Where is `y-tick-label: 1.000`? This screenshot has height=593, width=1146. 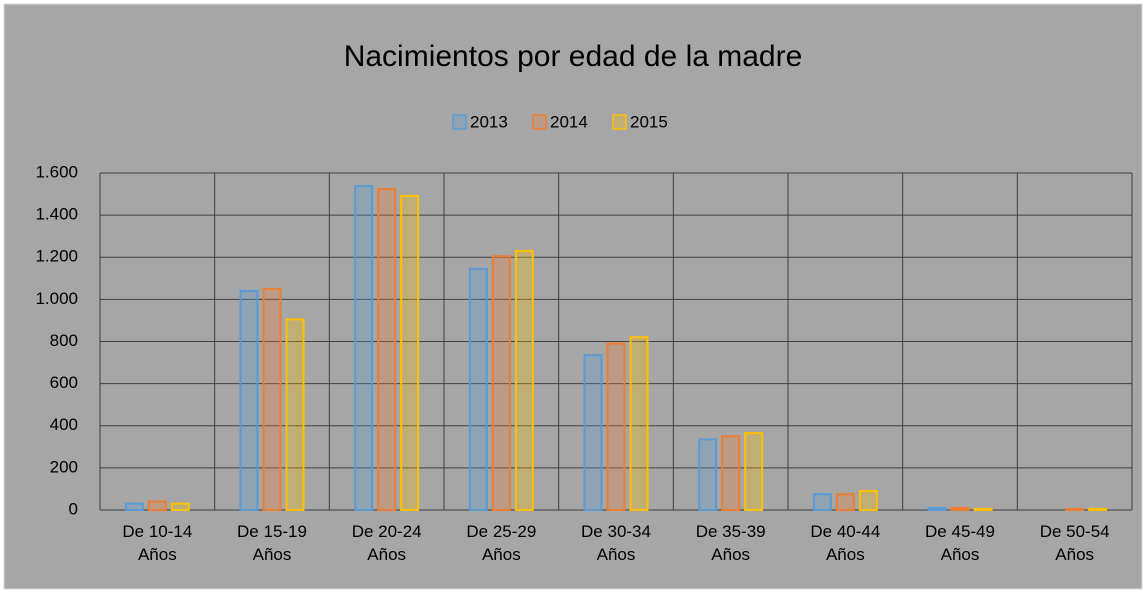 y-tick-label: 1.000 is located at coordinates (56, 298).